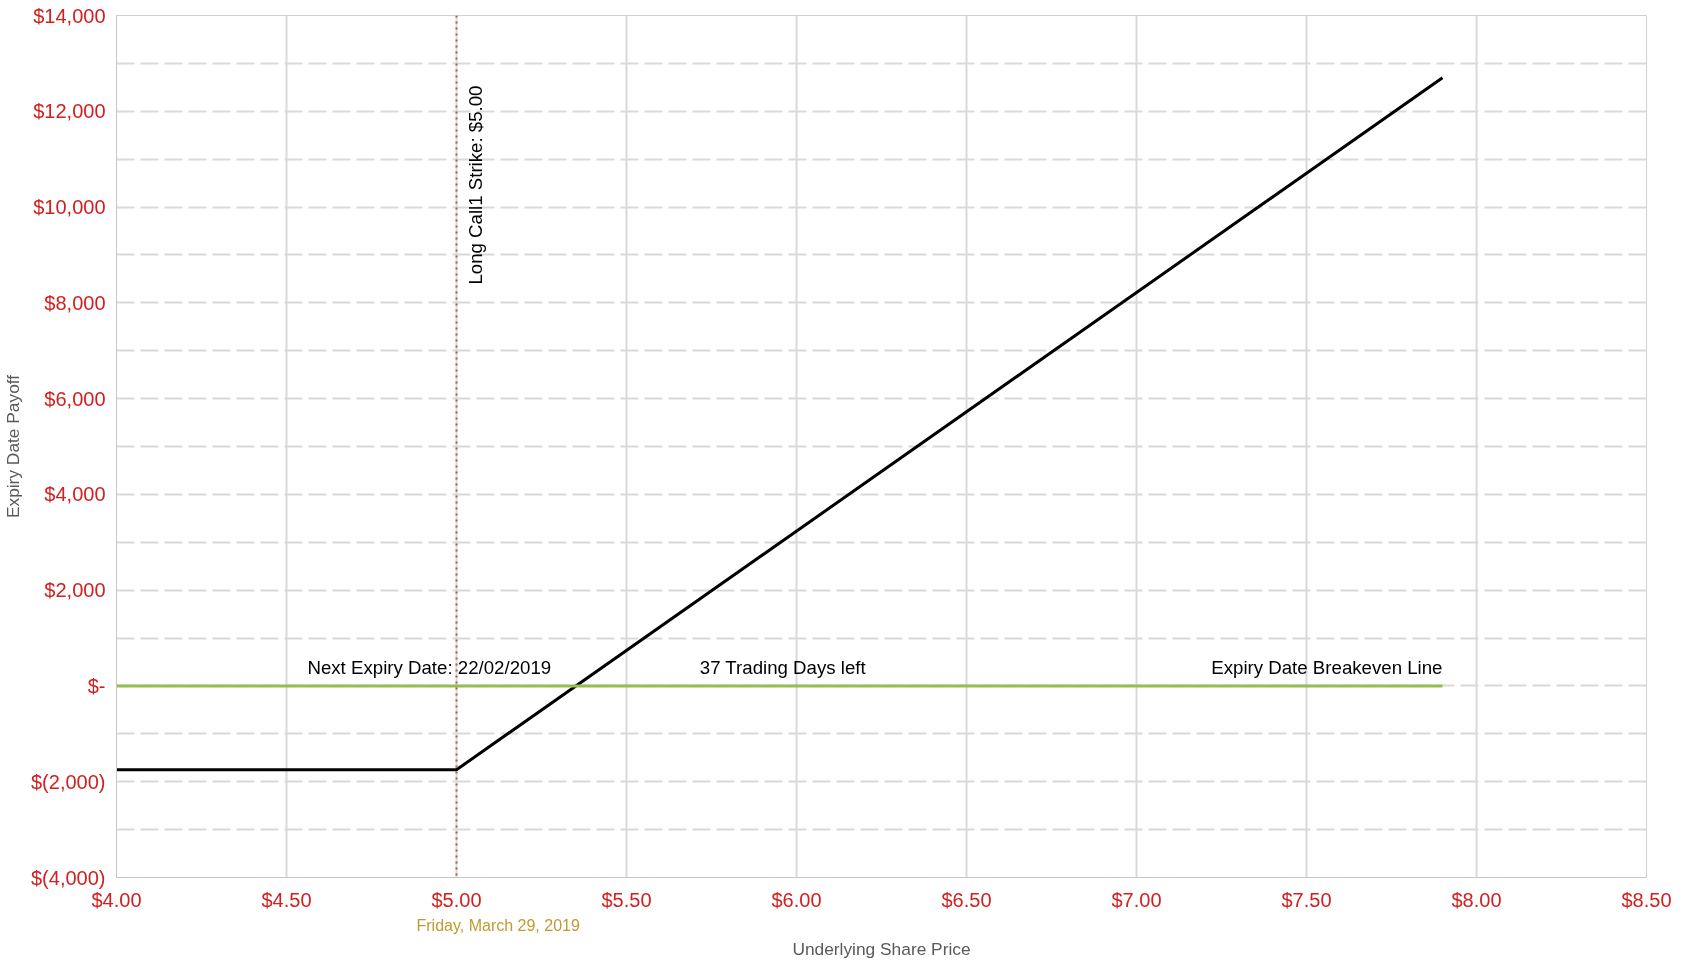 This screenshot has width=1686, height=976. Describe the element at coordinates (783, 667) in the screenshot. I see `annotation: 37 Trading Days left` at that location.